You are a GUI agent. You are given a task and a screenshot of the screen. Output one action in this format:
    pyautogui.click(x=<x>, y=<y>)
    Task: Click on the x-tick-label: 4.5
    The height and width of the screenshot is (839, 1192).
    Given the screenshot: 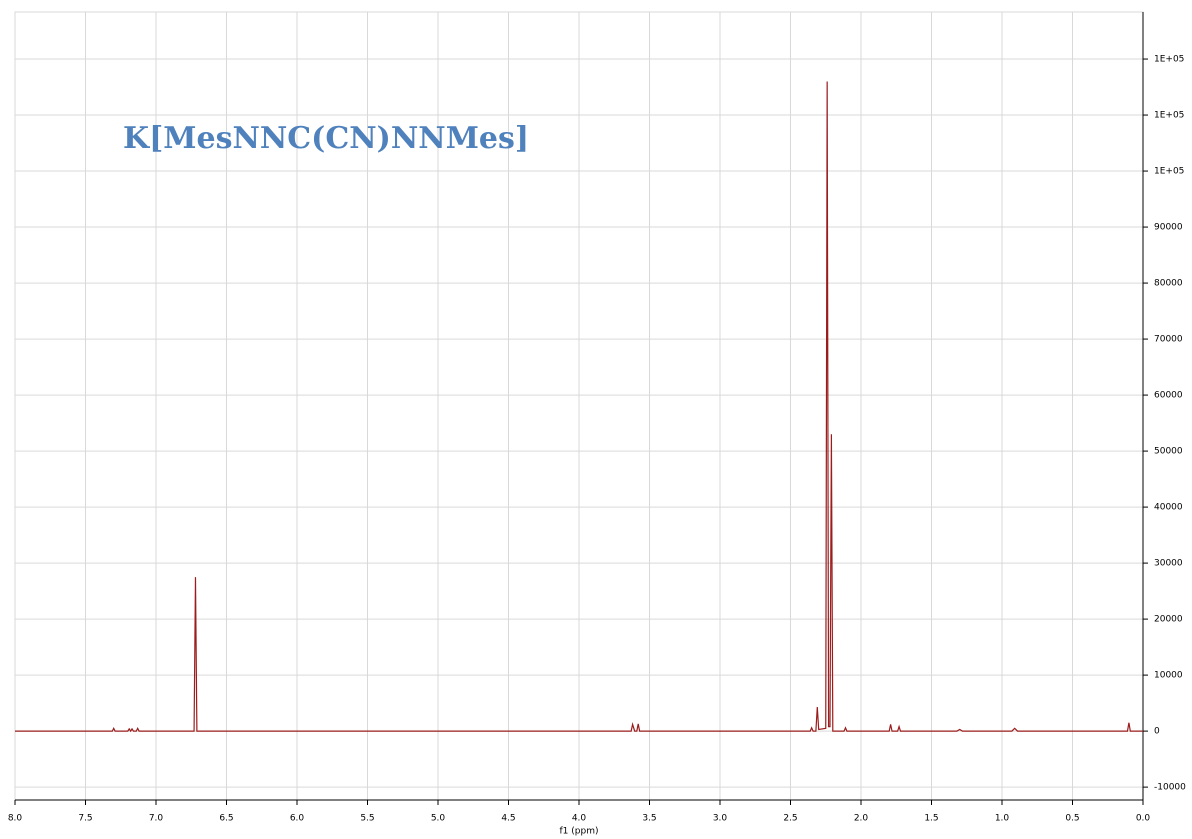 What is the action you would take?
    pyautogui.click(x=508, y=819)
    